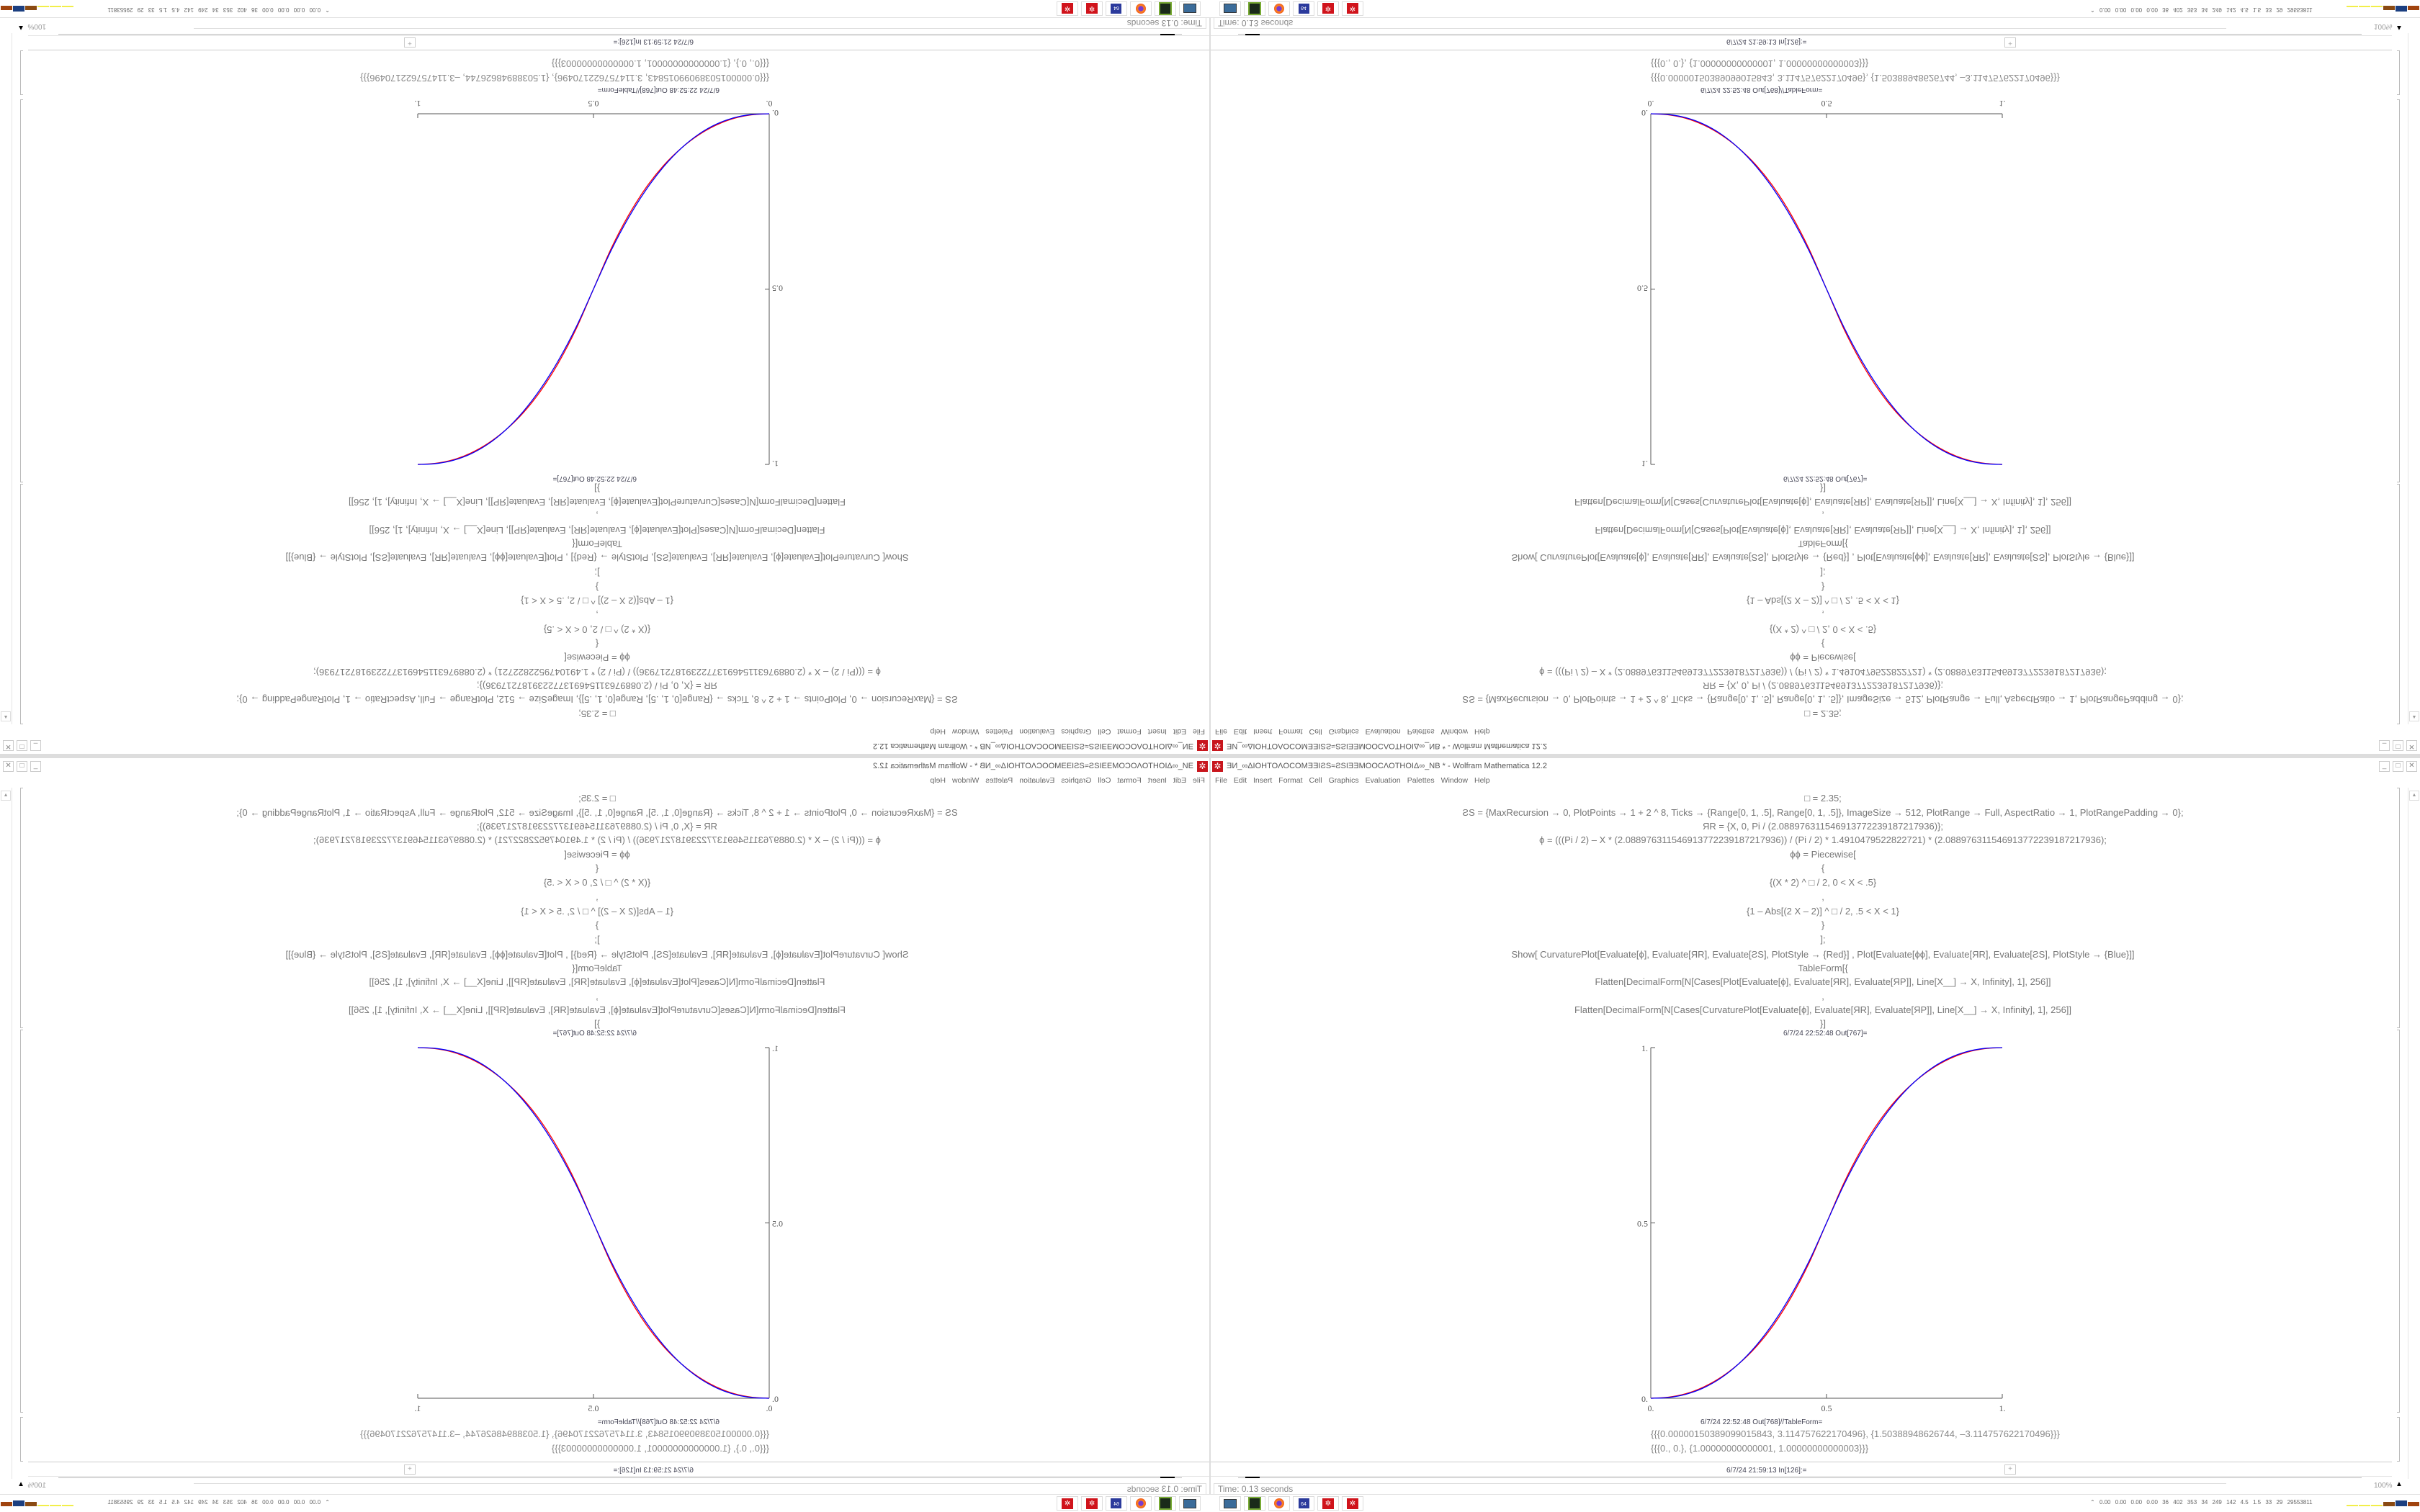  I want to click on menu-file: File, so click(1199, 780).